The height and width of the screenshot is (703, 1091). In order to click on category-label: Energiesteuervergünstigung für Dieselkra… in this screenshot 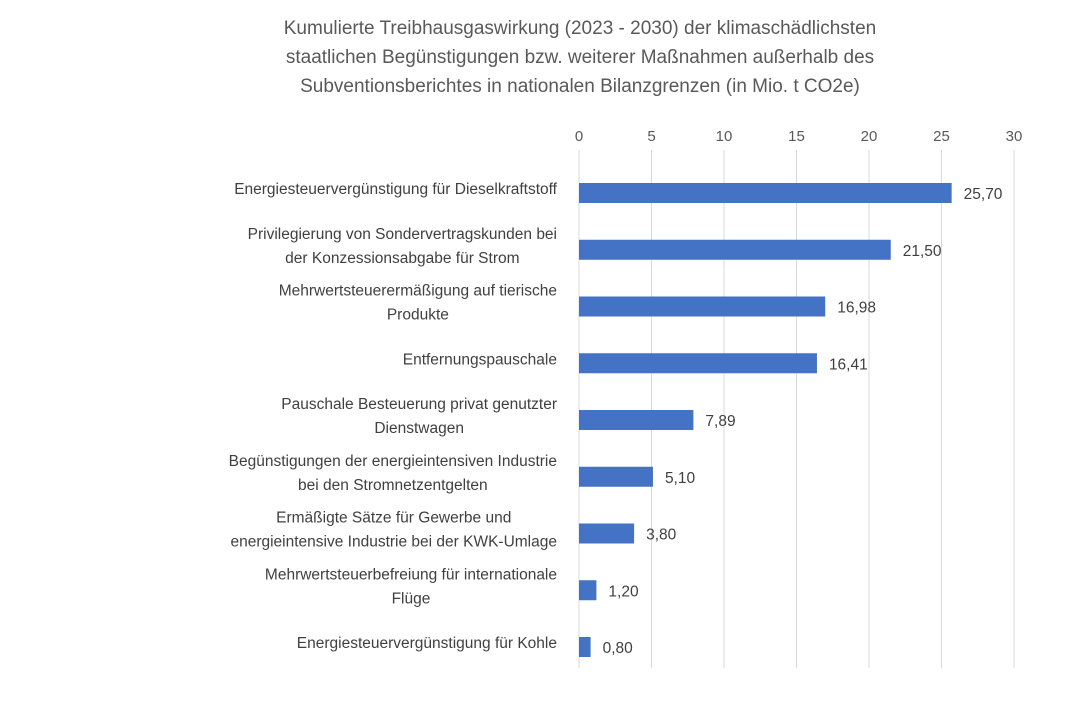, I will do `click(395, 189)`.